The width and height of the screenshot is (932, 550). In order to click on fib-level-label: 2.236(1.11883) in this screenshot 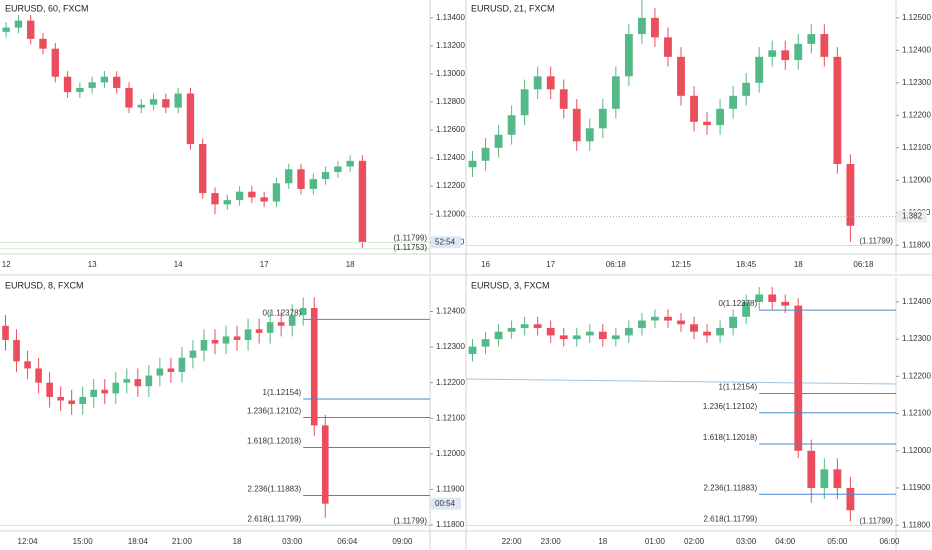, I will do `click(275, 489)`.